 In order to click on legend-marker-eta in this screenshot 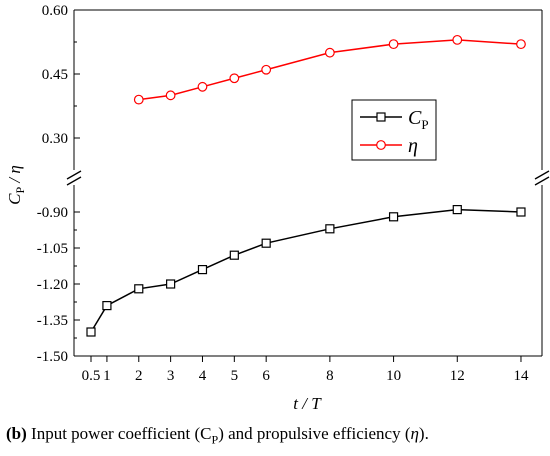, I will do `click(381, 145)`.